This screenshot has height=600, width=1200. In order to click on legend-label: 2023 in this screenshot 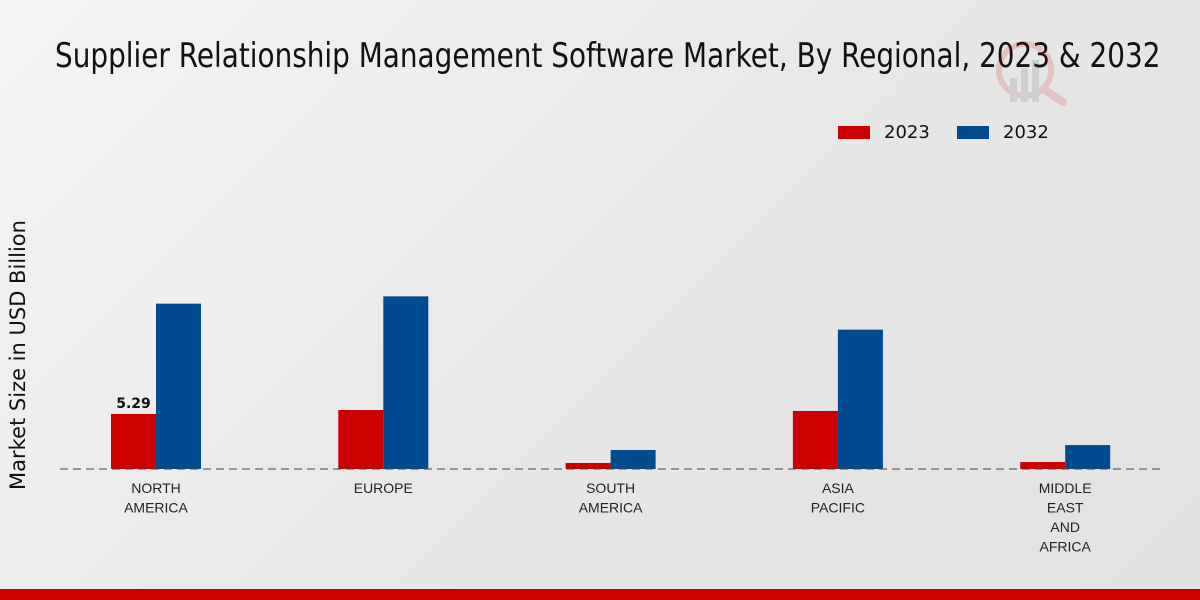, I will do `click(907, 132)`.